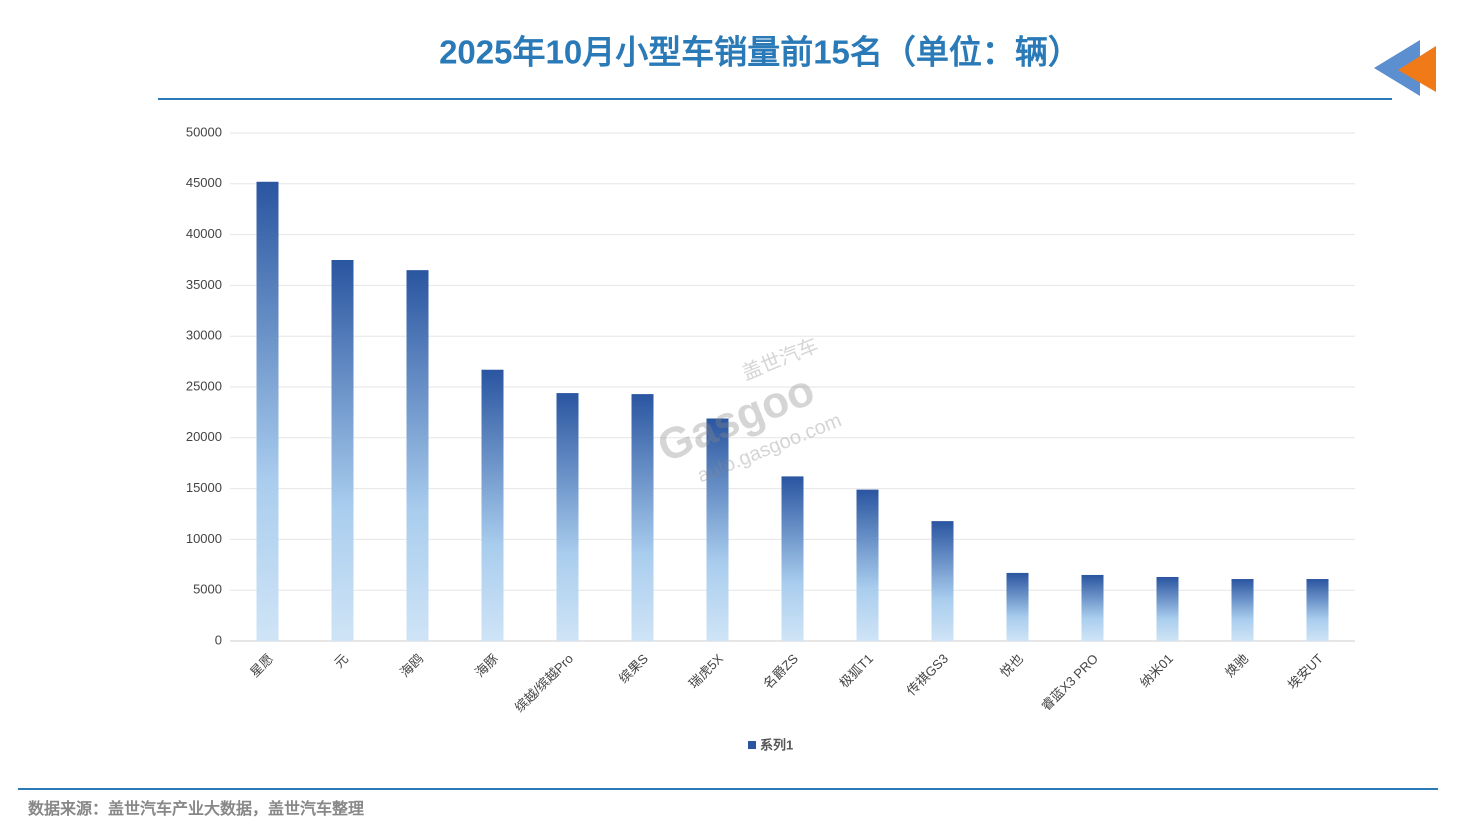  What do you see at coordinates (1069, 682) in the screenshot?
I see `x-tick-label: 睿蓝X3 PRO` at bounding box center [1069, 682].